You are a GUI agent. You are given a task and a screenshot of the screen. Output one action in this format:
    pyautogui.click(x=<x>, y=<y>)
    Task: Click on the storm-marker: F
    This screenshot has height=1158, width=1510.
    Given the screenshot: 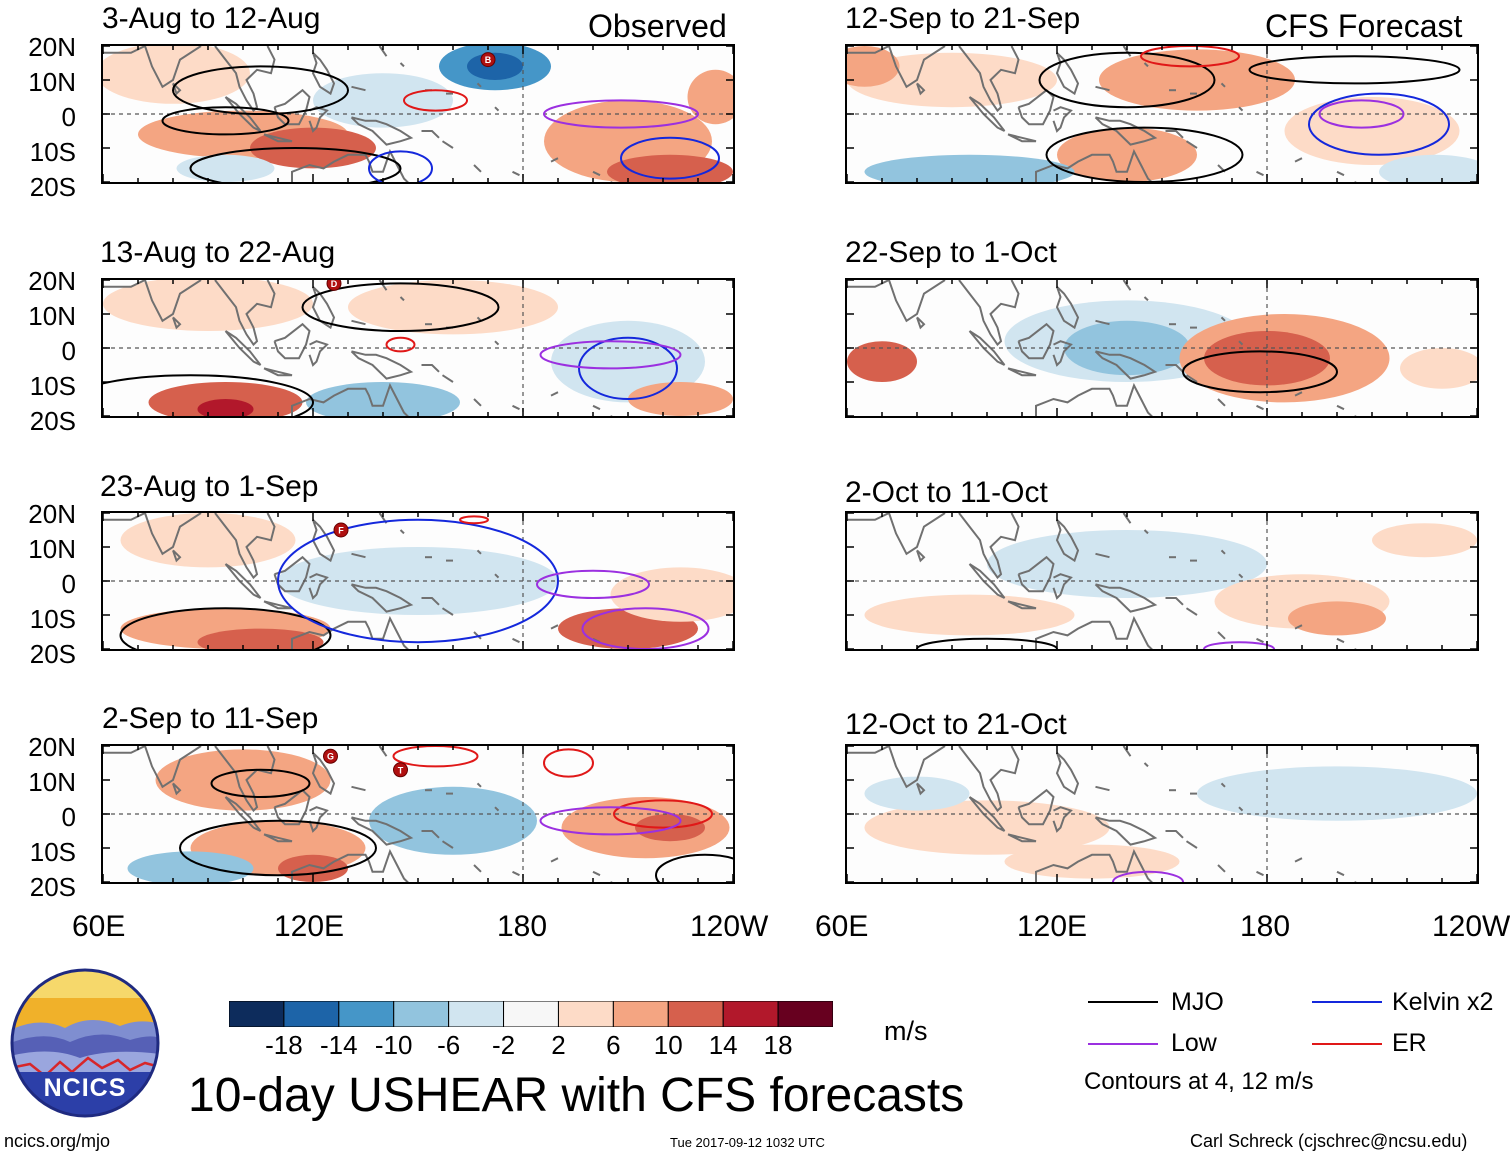 What is the action you would take?
    pyautogui.click(x=341, y=530)
    